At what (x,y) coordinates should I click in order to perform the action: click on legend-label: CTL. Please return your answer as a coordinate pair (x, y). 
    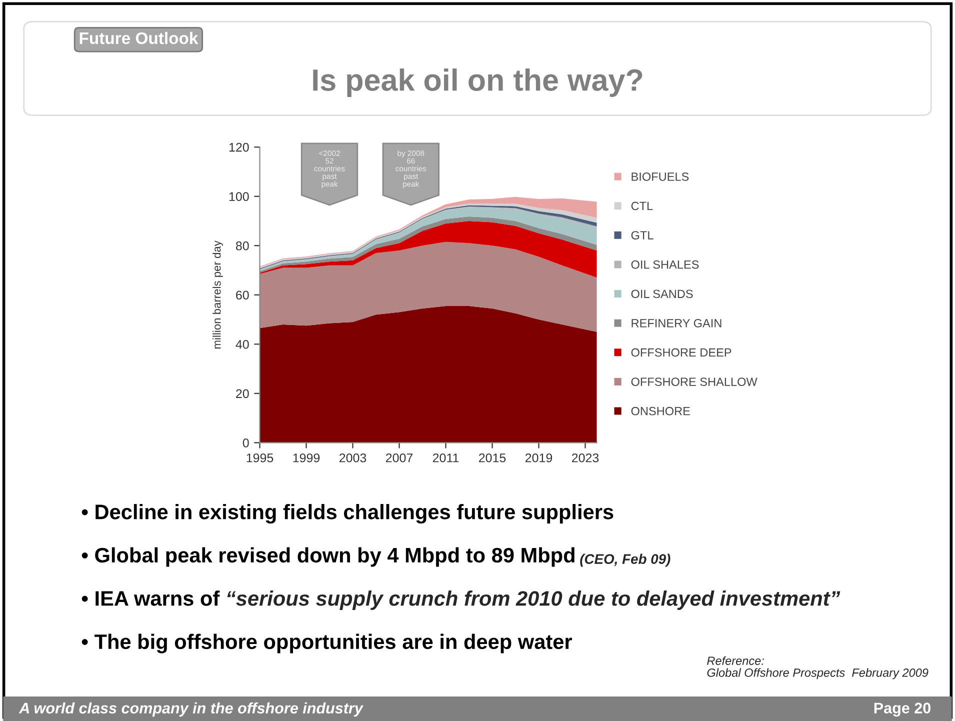
    Looking at the image, I should click on (642, 206).